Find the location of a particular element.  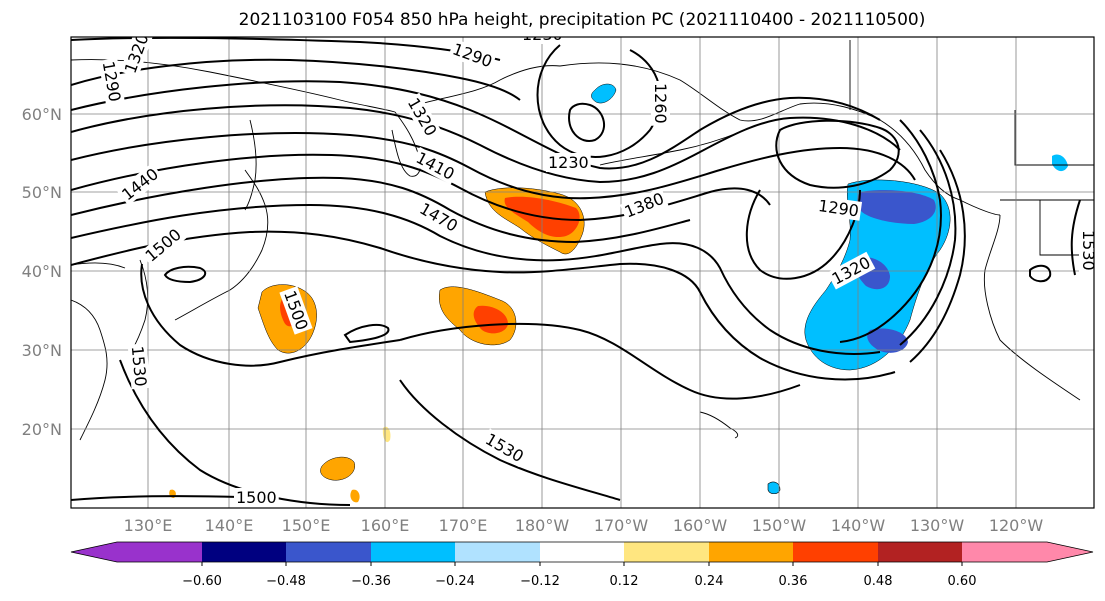

coast-japan is located at coordinates (221, 245).